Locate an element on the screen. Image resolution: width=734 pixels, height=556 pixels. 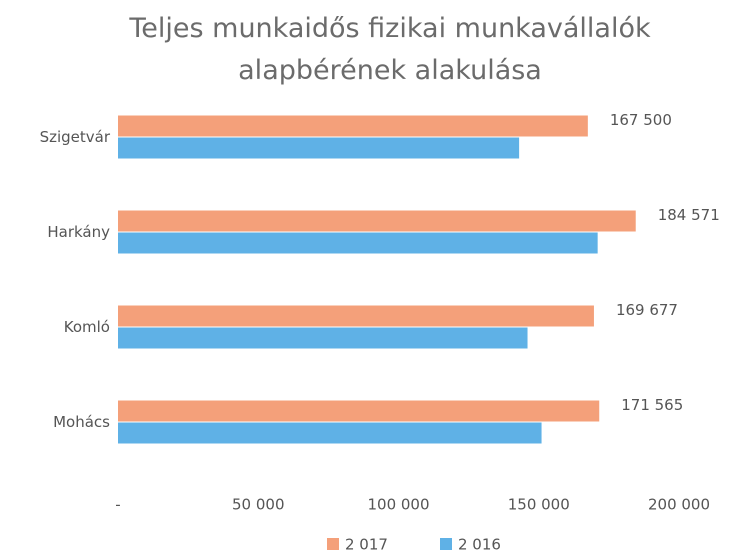
y-tick-label: Mohács is located at coordinates (81, 422).